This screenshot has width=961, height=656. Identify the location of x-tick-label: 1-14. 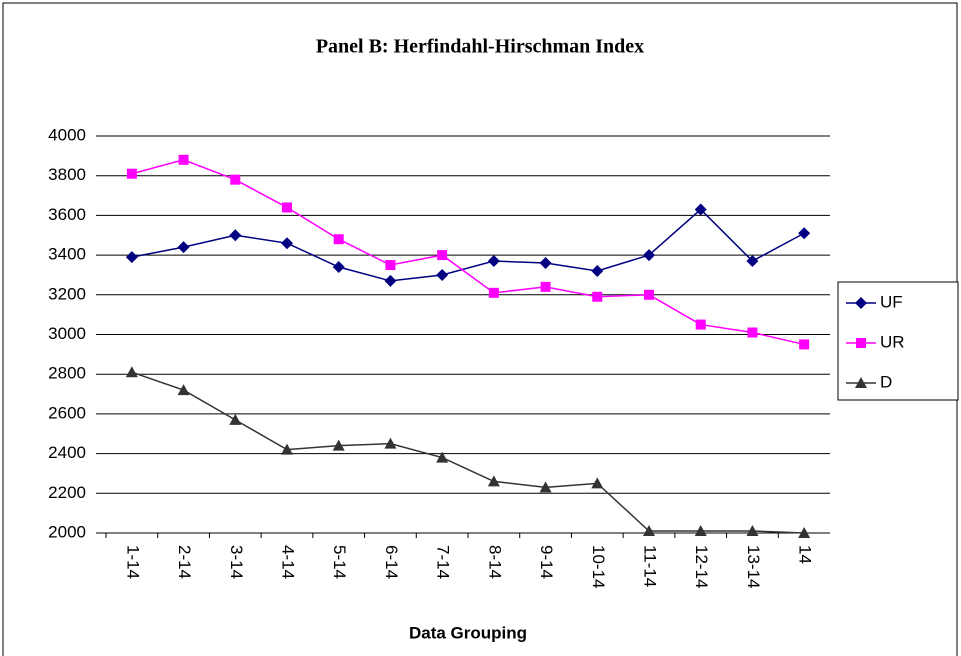
(132, 562).